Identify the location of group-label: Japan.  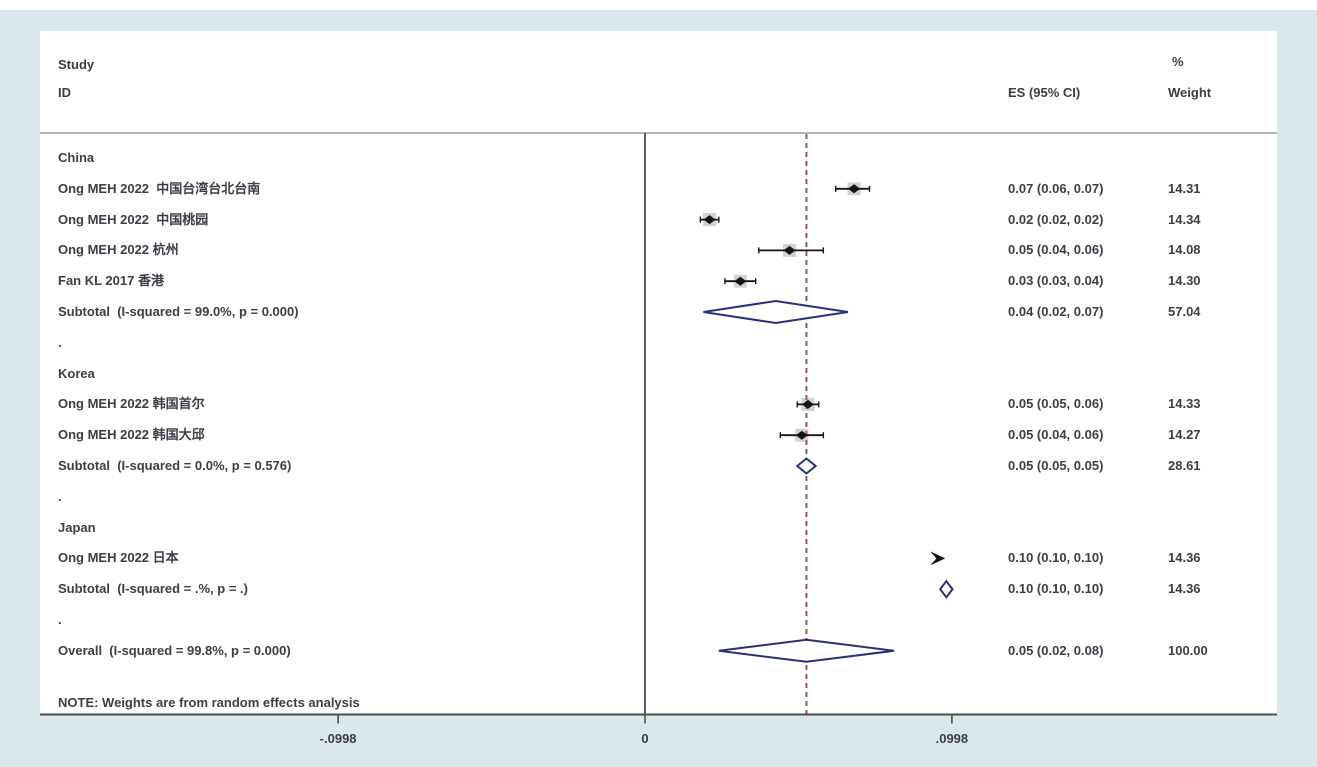
(77, 527).